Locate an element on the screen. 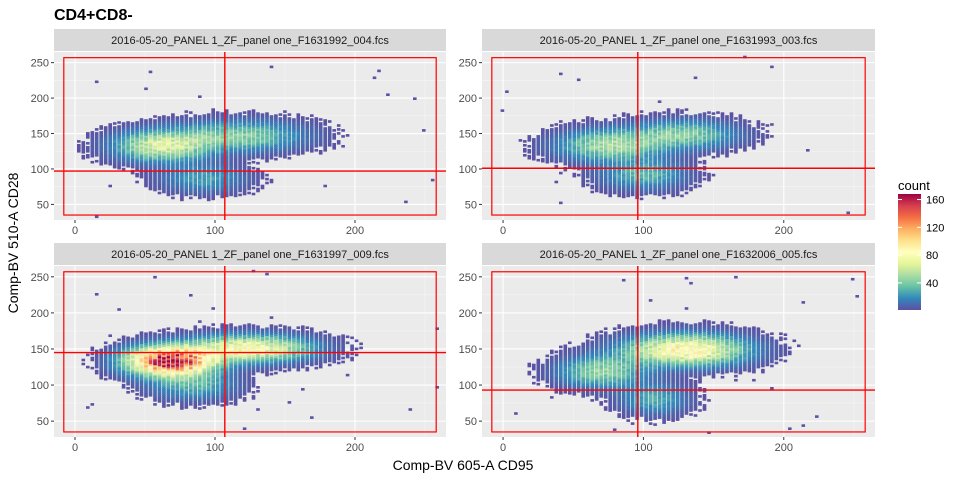 Image resolution: width=960 pixels, height=480 pixels. facet-strip is located at coordinates (250, 40).